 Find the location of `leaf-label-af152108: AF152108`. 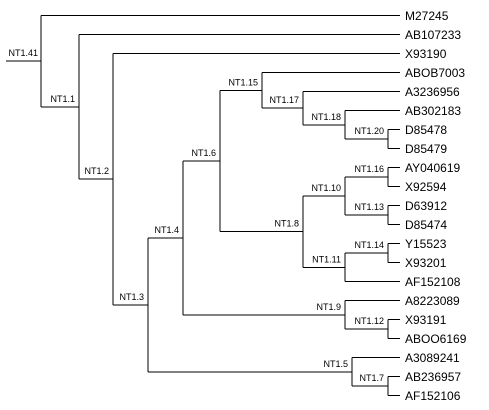

leaf-label-af152108: AF152108 is located at coordinates (433, 282).